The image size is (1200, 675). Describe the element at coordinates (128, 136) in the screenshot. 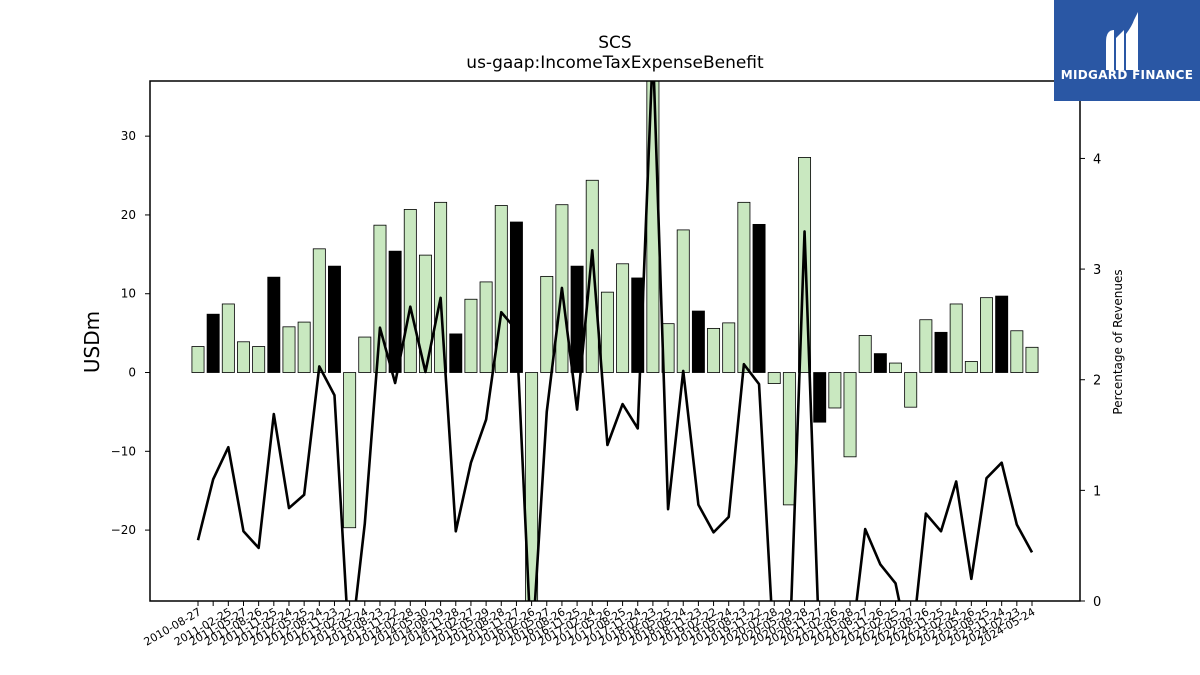

I see `y-tick-label: 30` at that location.